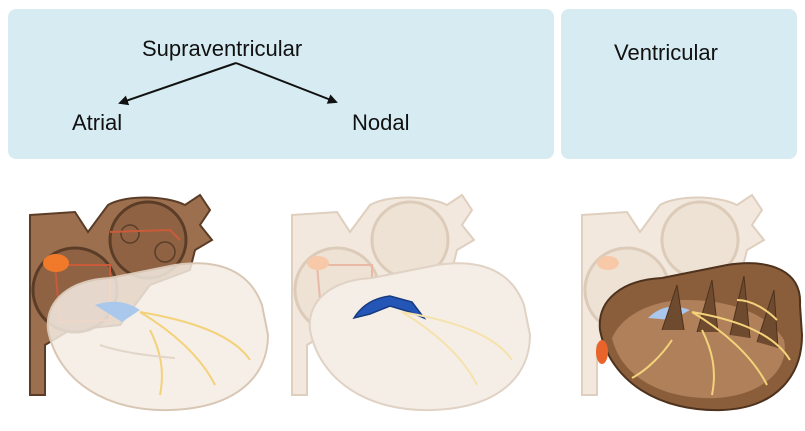 The height and width of the screenshot is (431, 805). I want to click on atrial-label: Atrial, so click(97, 122).